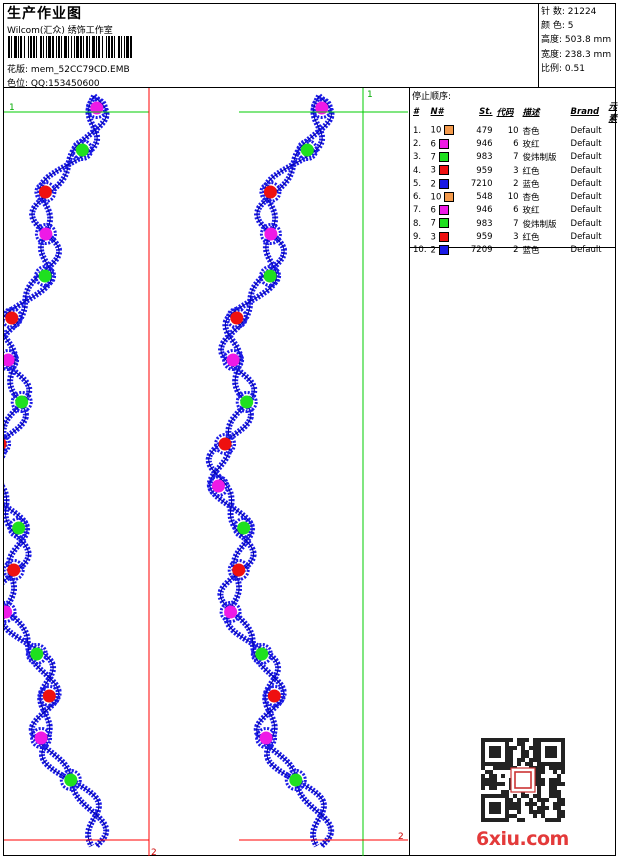 The image size is (620, 860). What do you see at coordinates (569, 12) in the screenshot?
I see `stat-stitches: 针 数: 21224` at bounding box center [569, 12].